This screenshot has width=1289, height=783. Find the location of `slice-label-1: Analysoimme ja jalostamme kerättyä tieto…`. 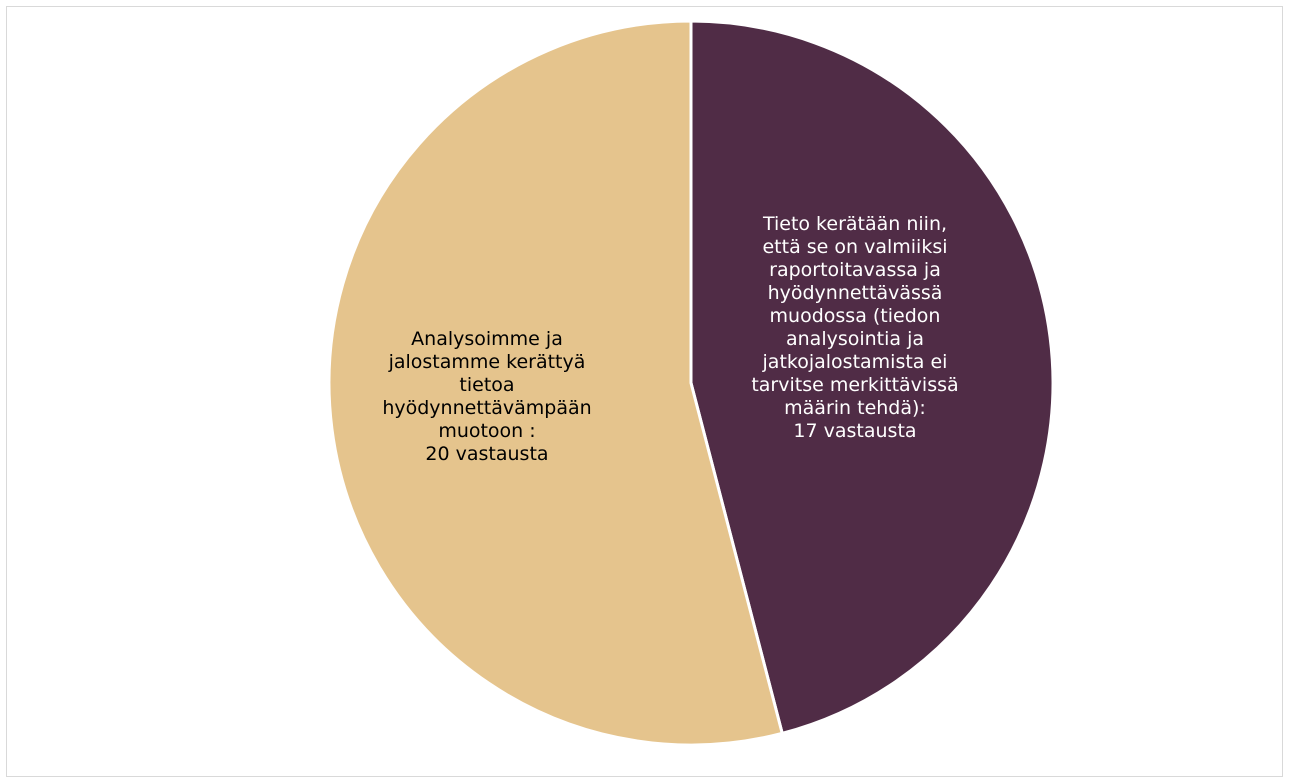

slice-label-1: Analysoimme ja jalostamme kerättyä tieto… is located at coordinates (487, 396).